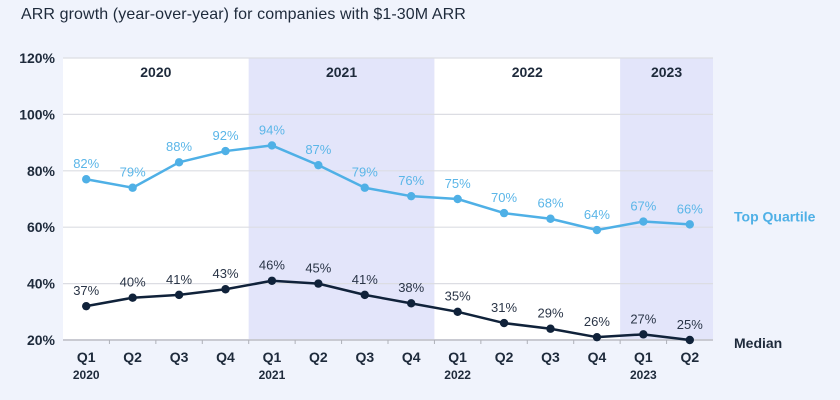  I want to click on y-tick-label: 40%, so click(41, 284).